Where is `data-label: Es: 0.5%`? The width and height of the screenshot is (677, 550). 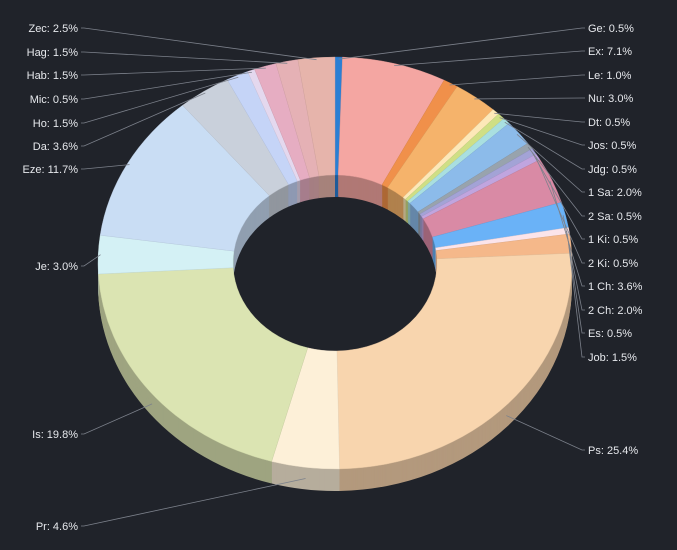
data-label: Es: 0.5% is located at coordinates (610, 334).